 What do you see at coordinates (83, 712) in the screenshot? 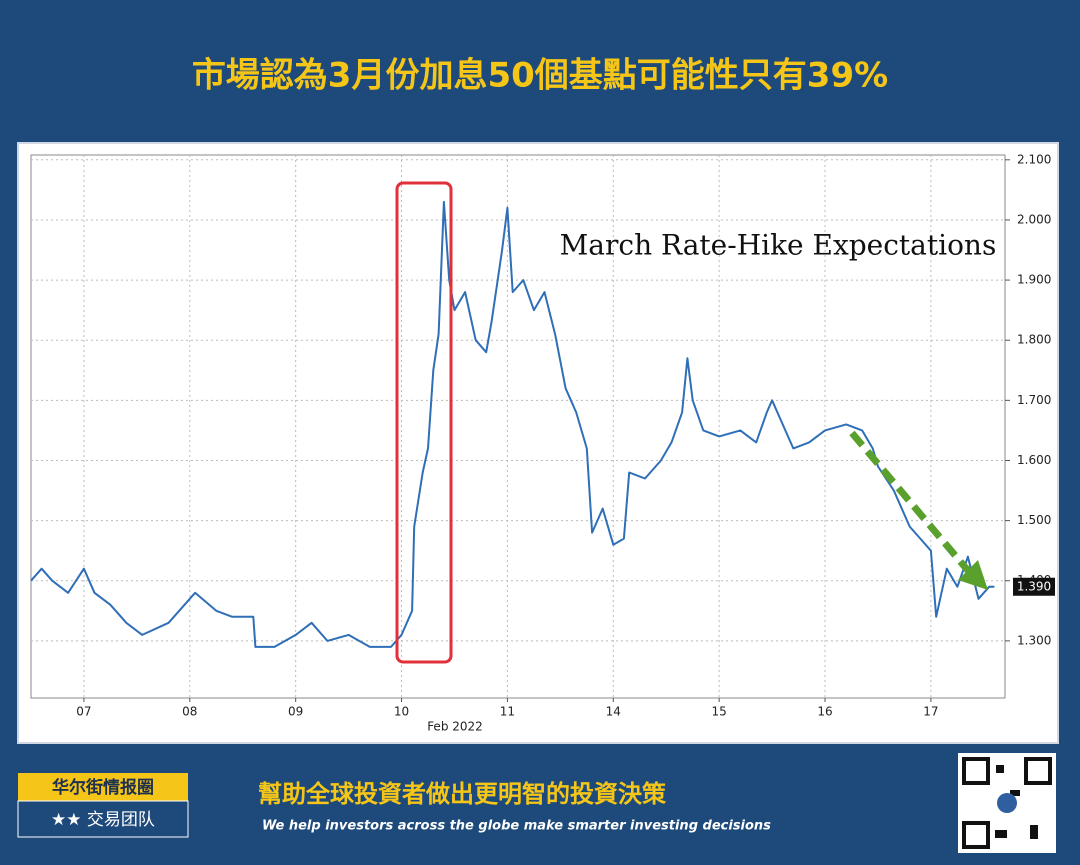
I see `x-tick-label: 07` at bounding box center [83, 712].